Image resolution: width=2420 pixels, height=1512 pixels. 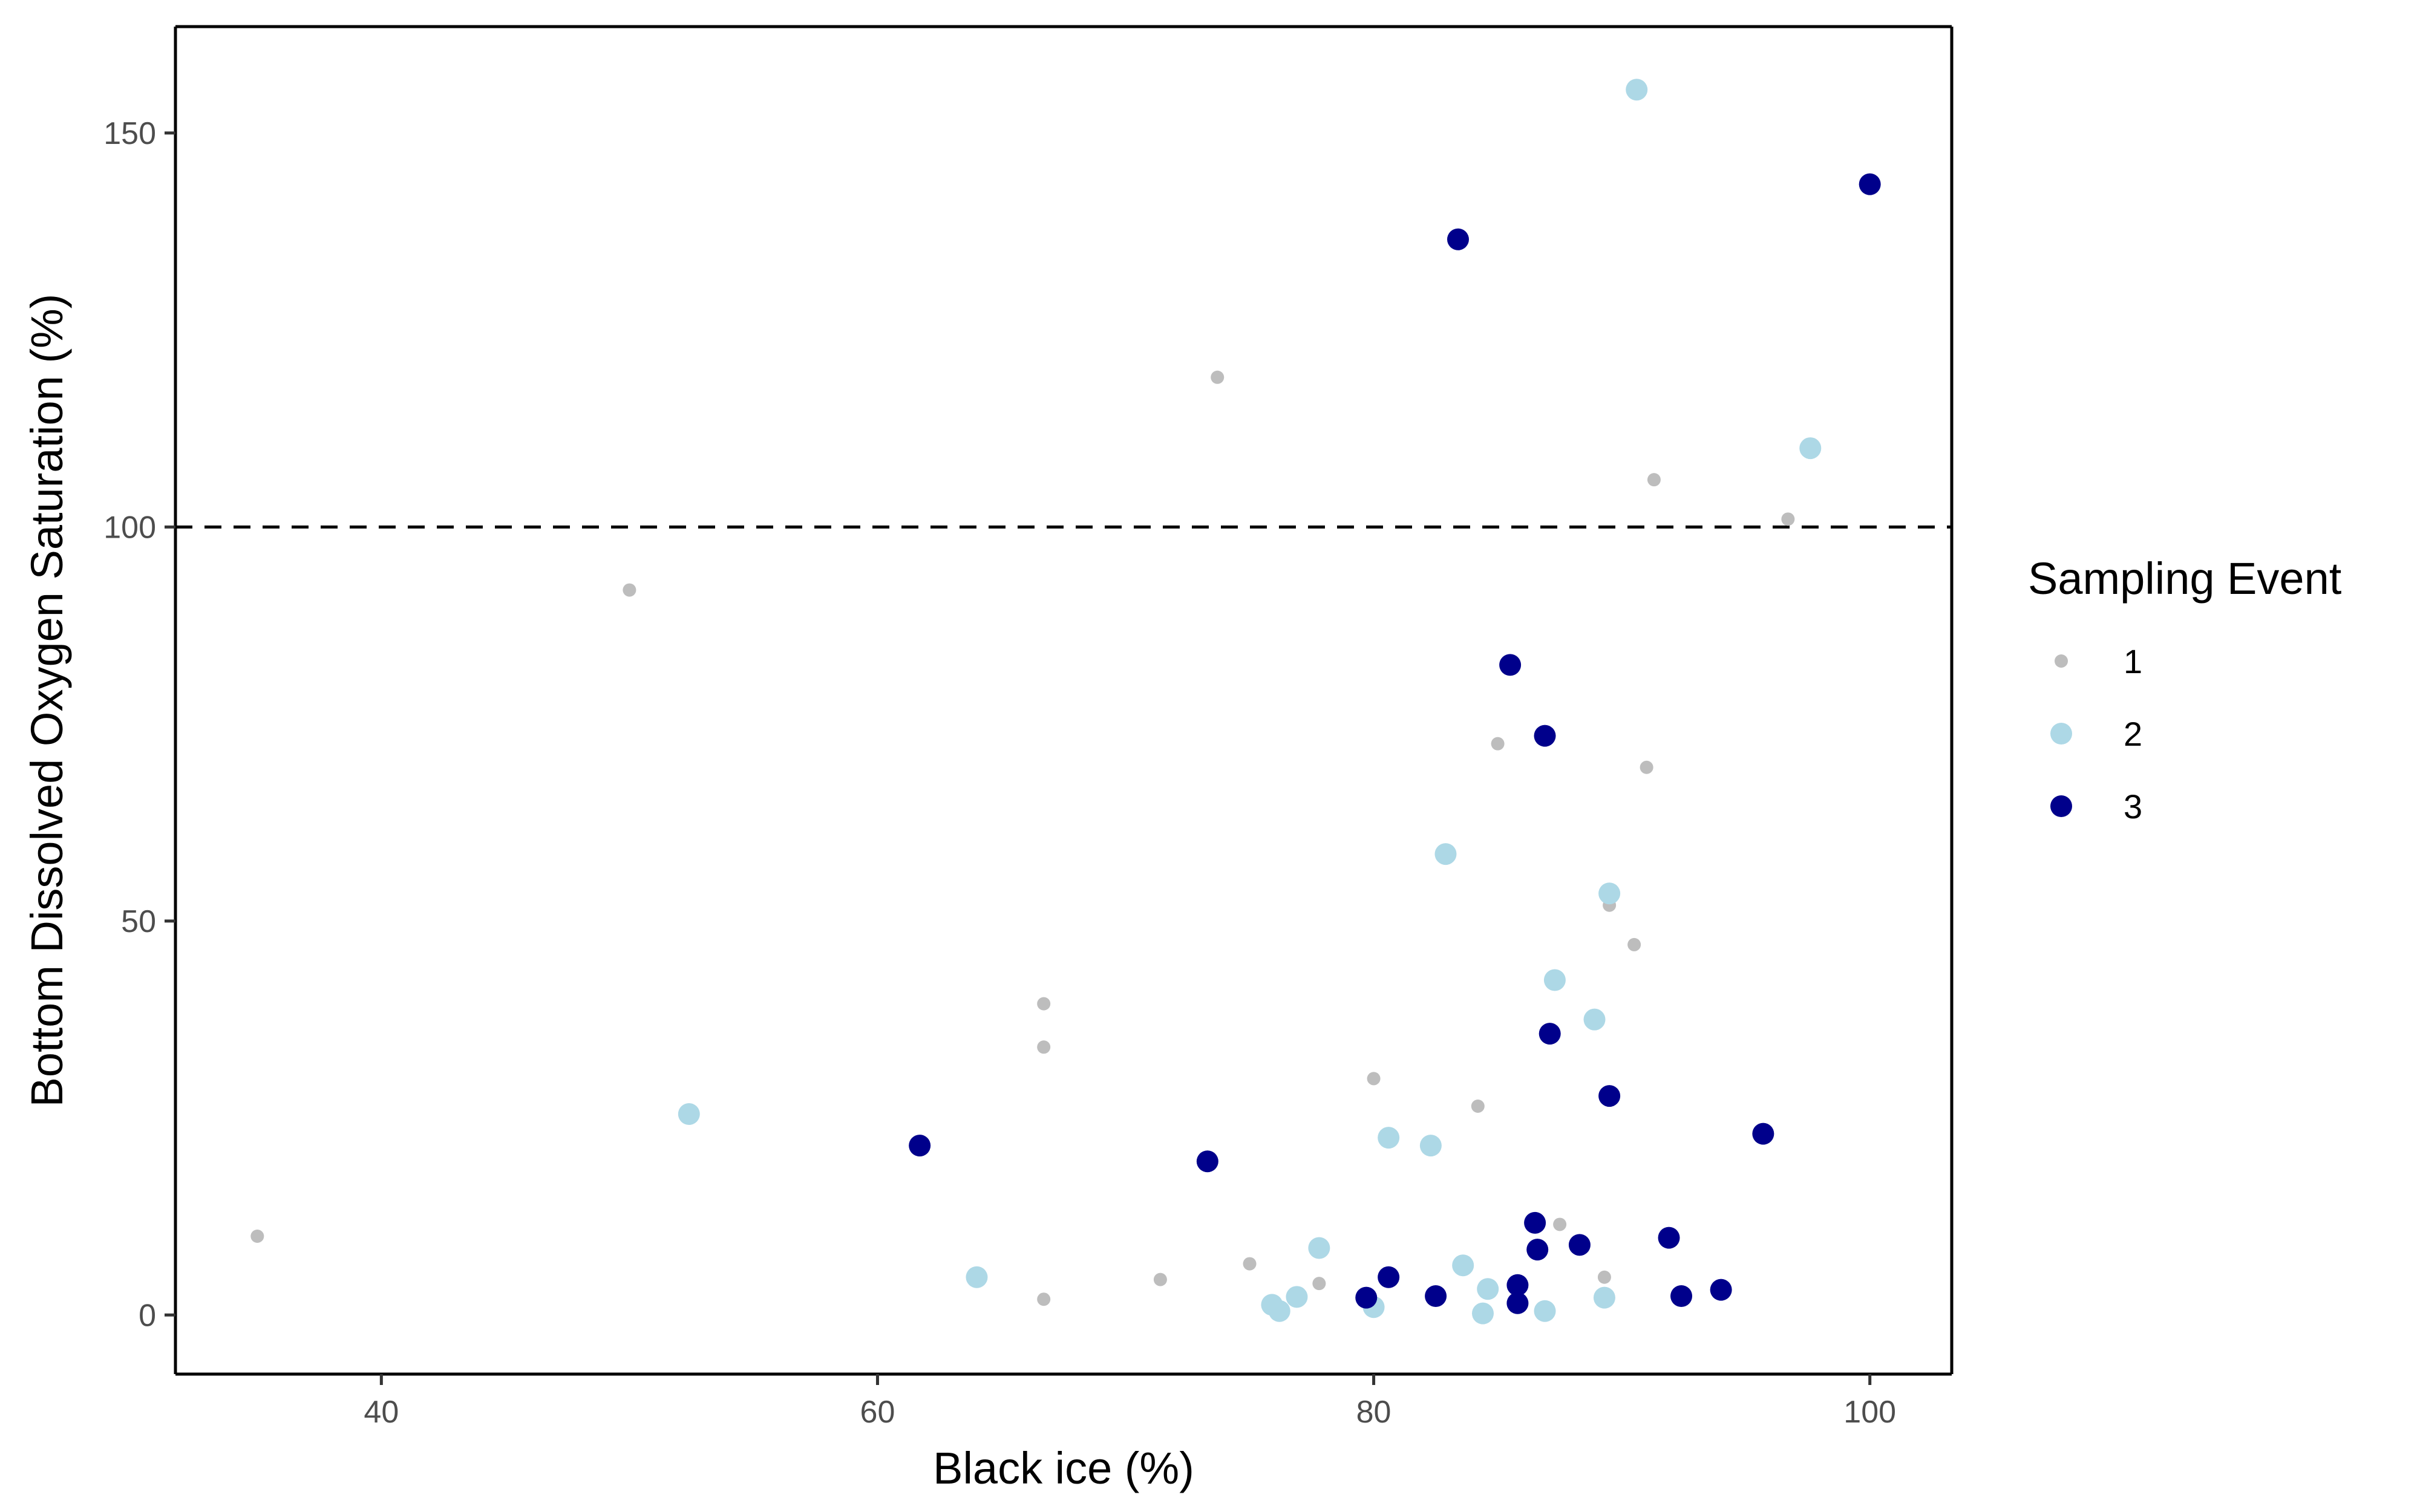 I want to click on legend-label-1: 1, so click(x=2133, y=661).